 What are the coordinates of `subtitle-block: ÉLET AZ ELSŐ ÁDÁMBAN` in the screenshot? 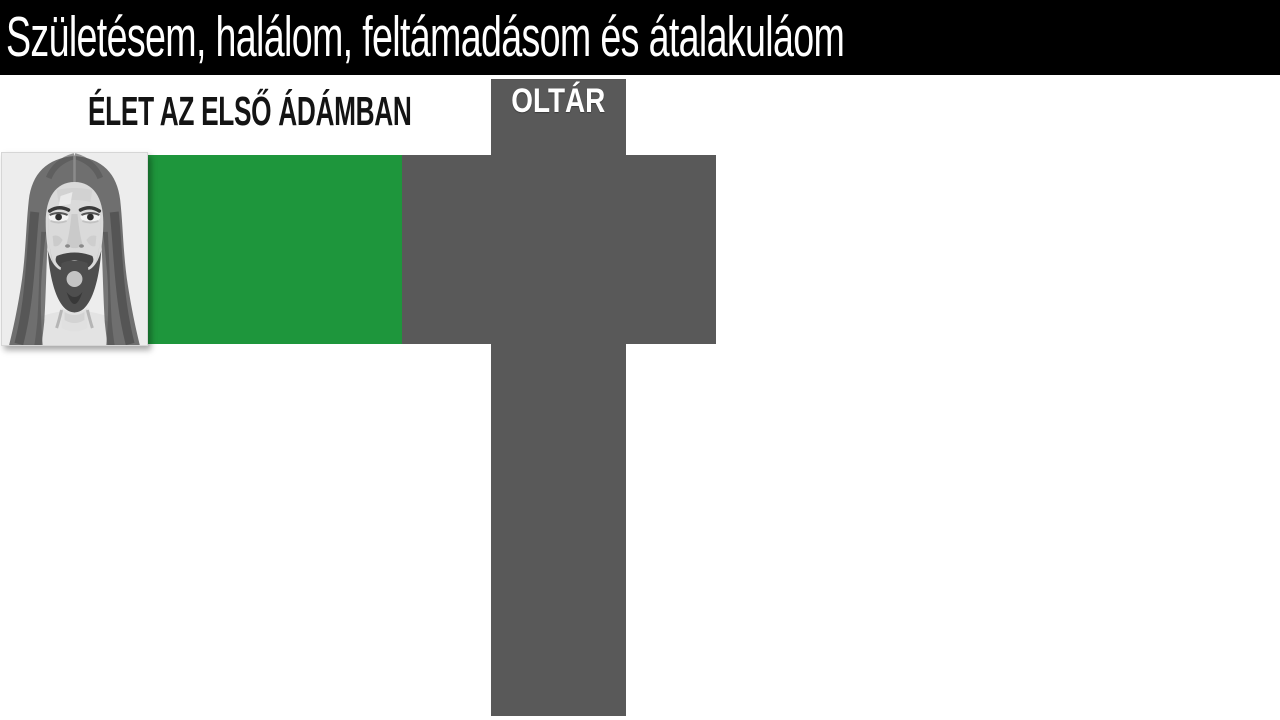 It's located at (341, 114).